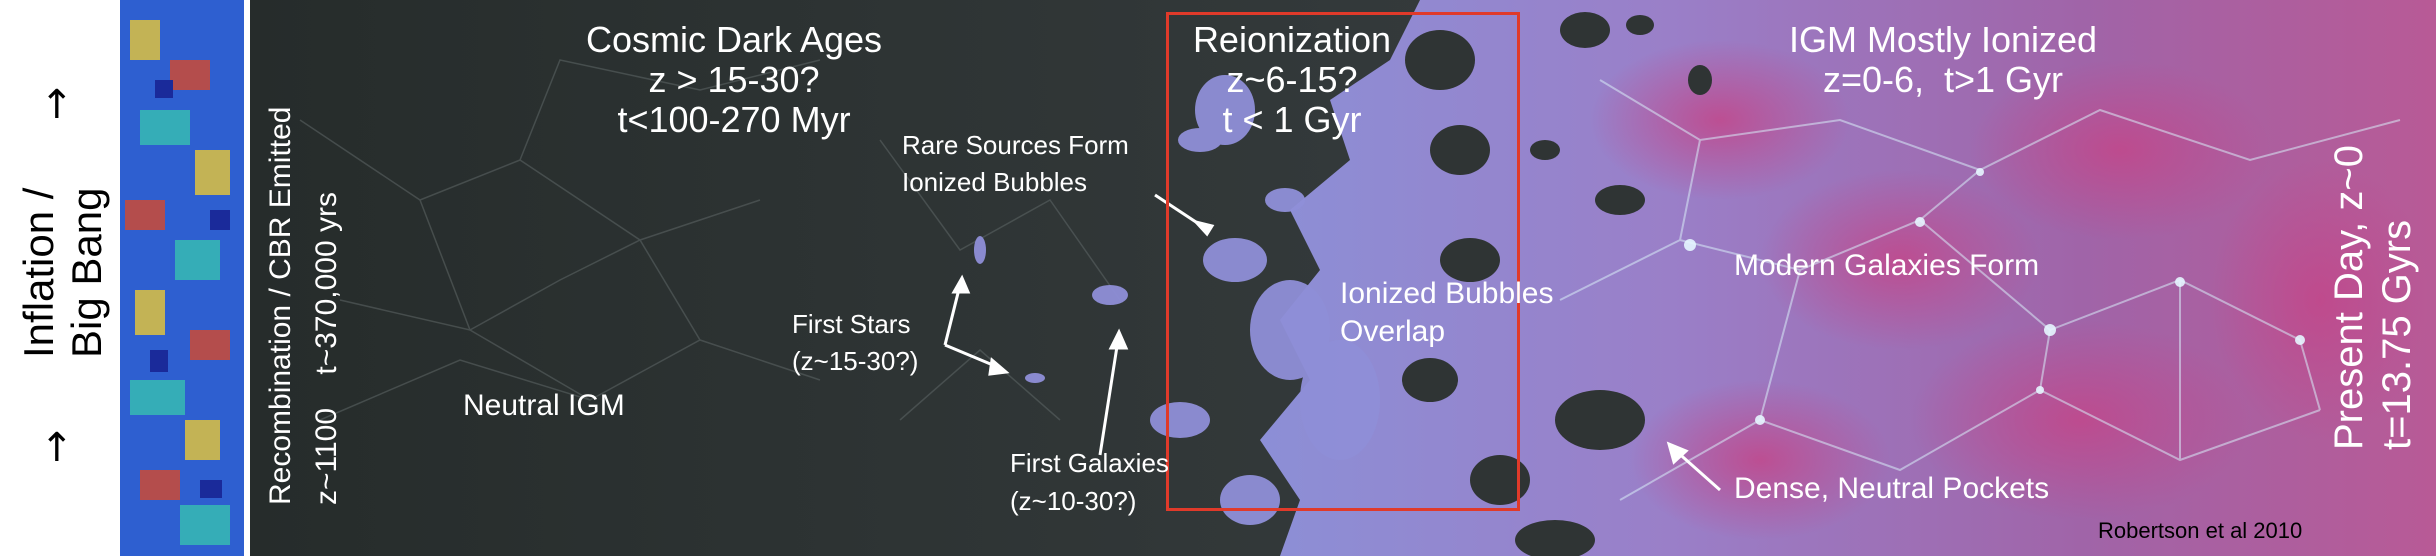 Image resolution: width=2436 pixels, height=556 pixels. I want to click on reionization-redshift: z~6-15?, so click(1292, 79).